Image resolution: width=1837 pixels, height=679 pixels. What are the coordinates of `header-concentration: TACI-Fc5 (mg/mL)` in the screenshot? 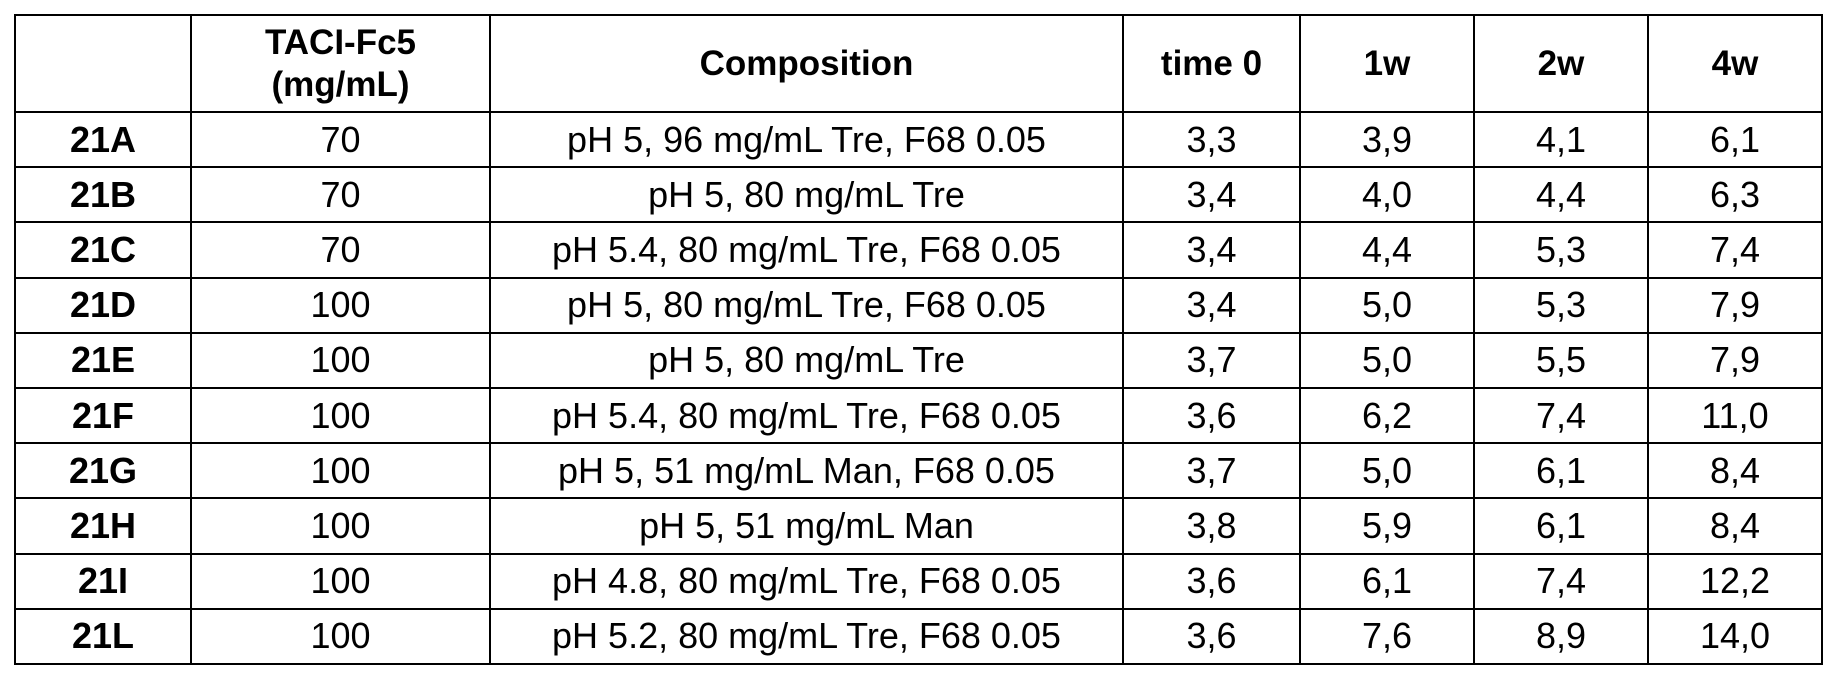 It's located at (340, 63).